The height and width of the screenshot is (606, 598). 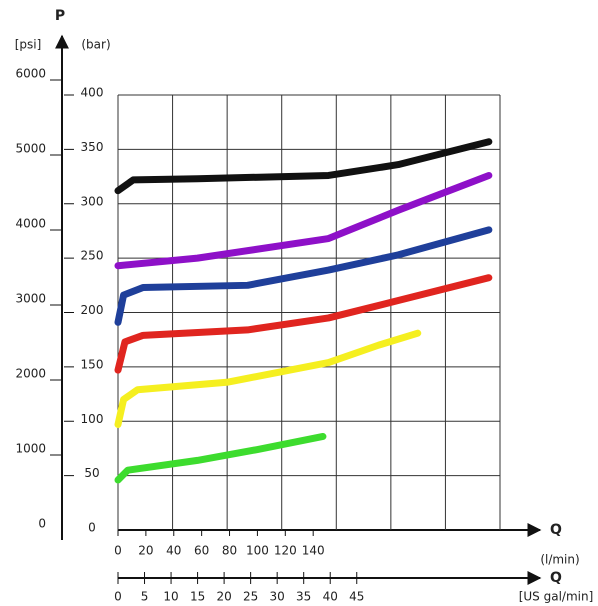 What do you see at coordinates (92, 201) in the screenshot?
I see `y-tick-label: 300` at bounding box center [92, 201].